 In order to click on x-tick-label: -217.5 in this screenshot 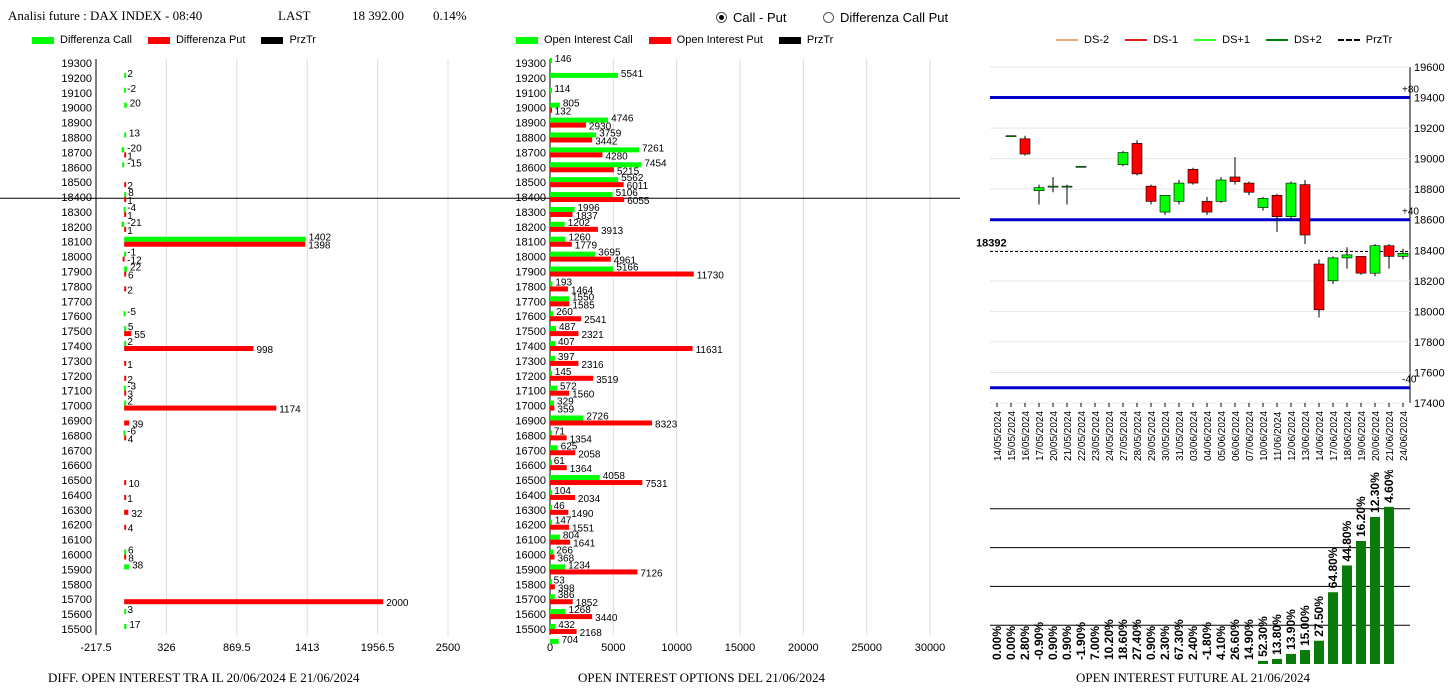, I will do `click(95, 648)`.